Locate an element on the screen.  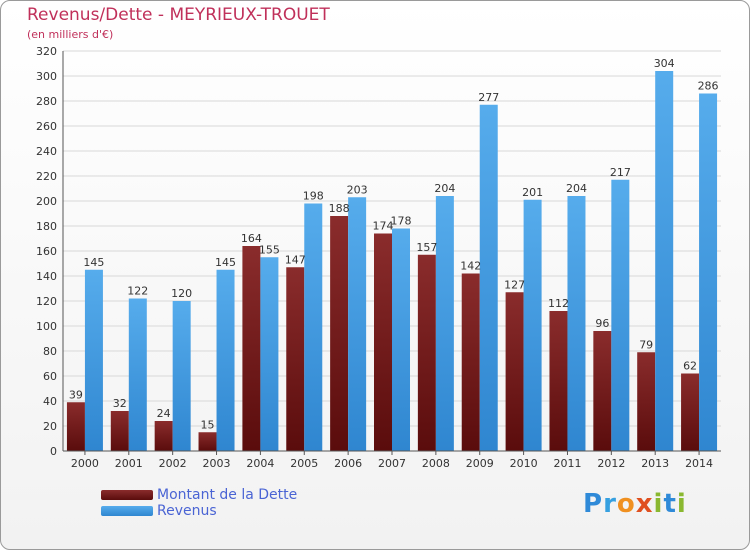
x-tick-label: 2011 is located at coordinates (567, 463).